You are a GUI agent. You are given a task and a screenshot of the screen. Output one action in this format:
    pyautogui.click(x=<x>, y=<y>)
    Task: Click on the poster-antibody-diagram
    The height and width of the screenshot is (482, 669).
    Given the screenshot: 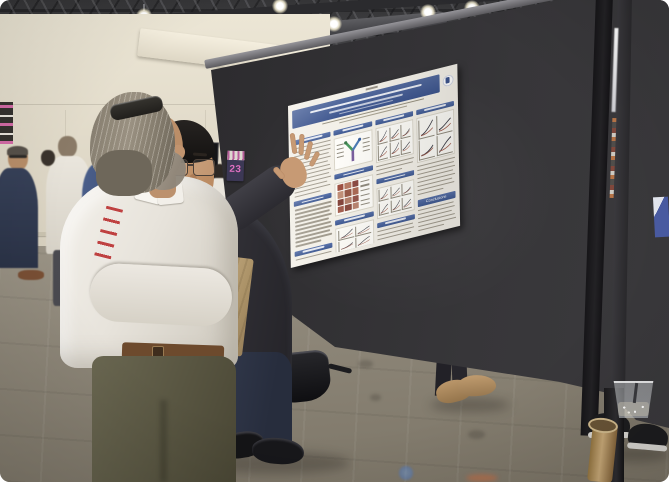 What is the action you would take?
    pyautogui.click(x=353, y=150)
    